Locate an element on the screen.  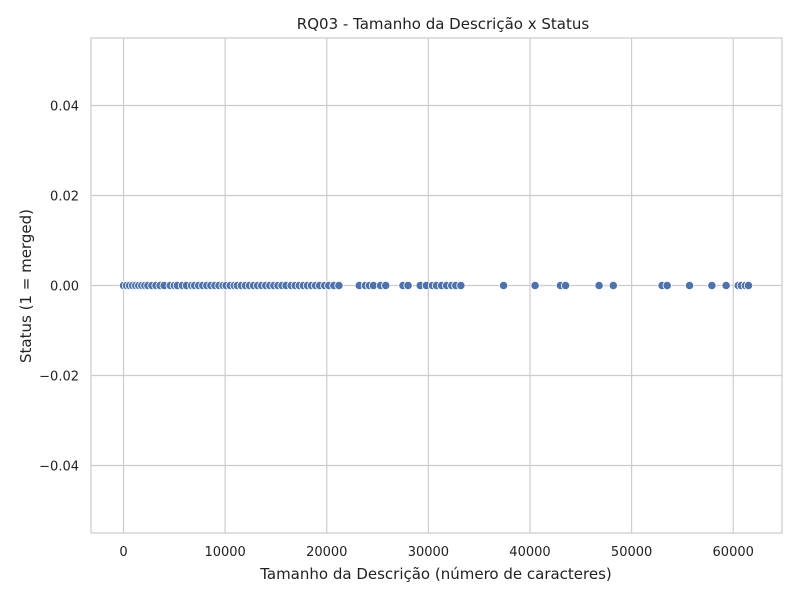
y-tick-label: −0.02 is located at coordinates (59, 377).